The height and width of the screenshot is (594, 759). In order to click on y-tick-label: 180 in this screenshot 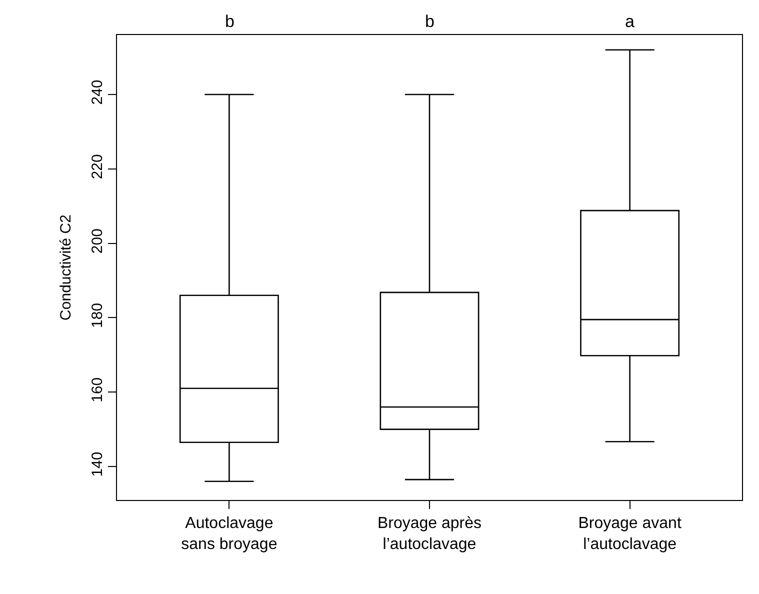, I will do `click(97, 315)`.